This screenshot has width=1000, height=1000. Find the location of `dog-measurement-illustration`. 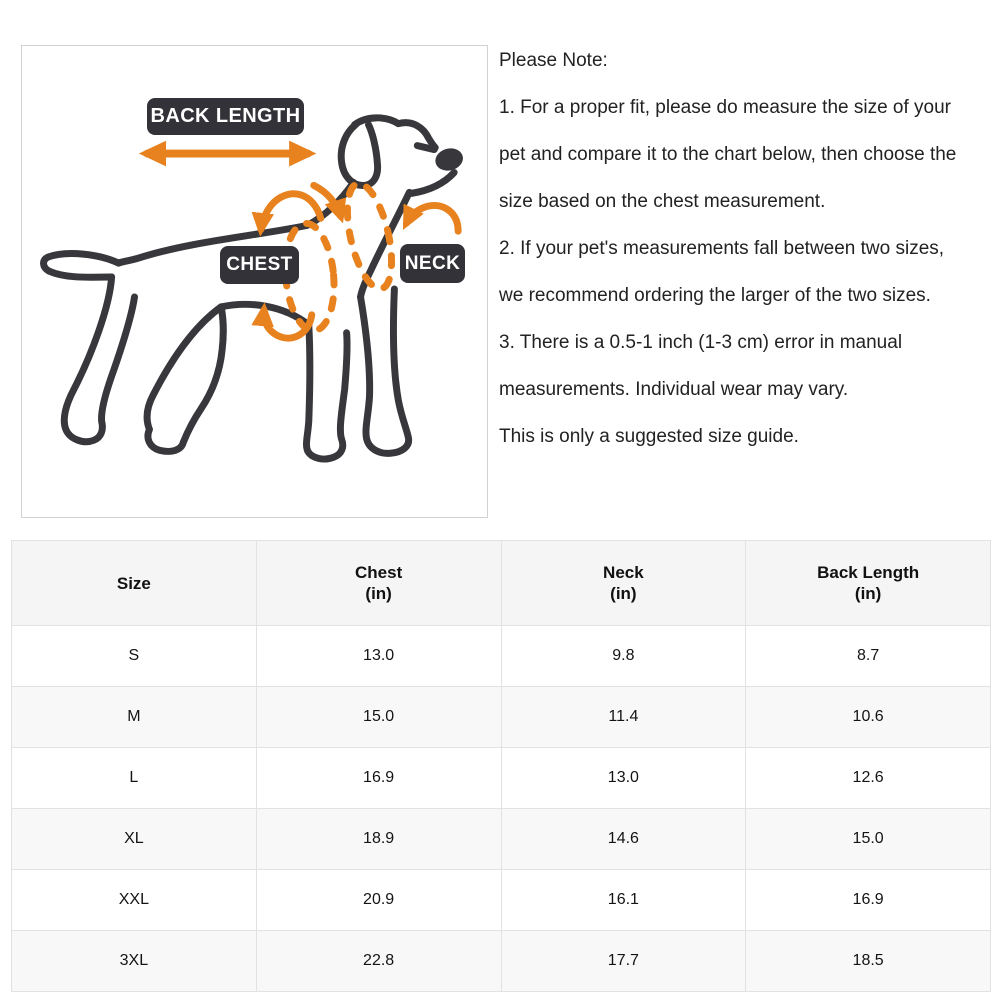

dog-measurement-illustration is located at coordinates (251, 288).